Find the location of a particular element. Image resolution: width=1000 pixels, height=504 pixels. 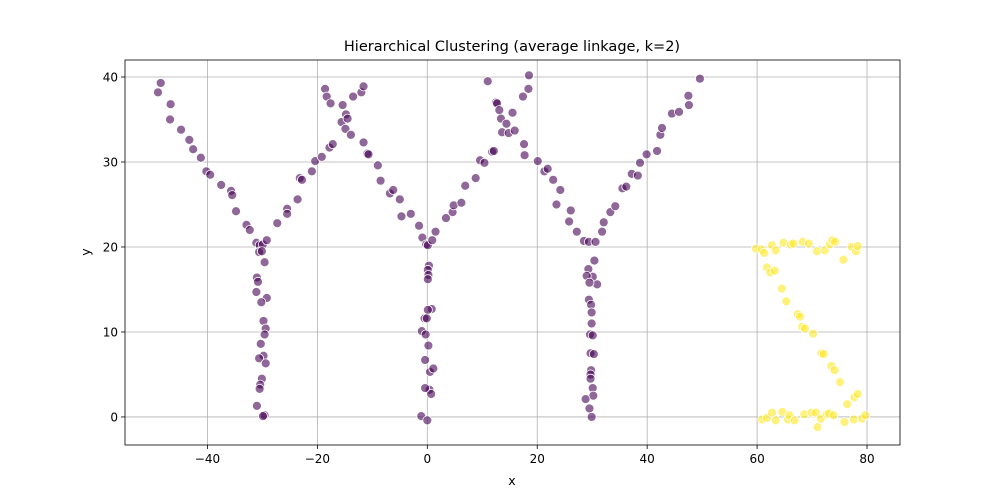

y-tick-label: 30 is located at coordinates (110, 162).